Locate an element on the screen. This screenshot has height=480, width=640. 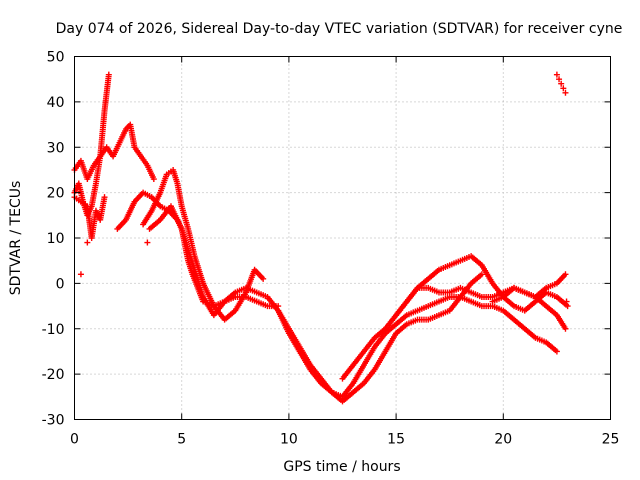
y-axis-label: SDTVAR / TECUs is located at coordinates (16, 238).